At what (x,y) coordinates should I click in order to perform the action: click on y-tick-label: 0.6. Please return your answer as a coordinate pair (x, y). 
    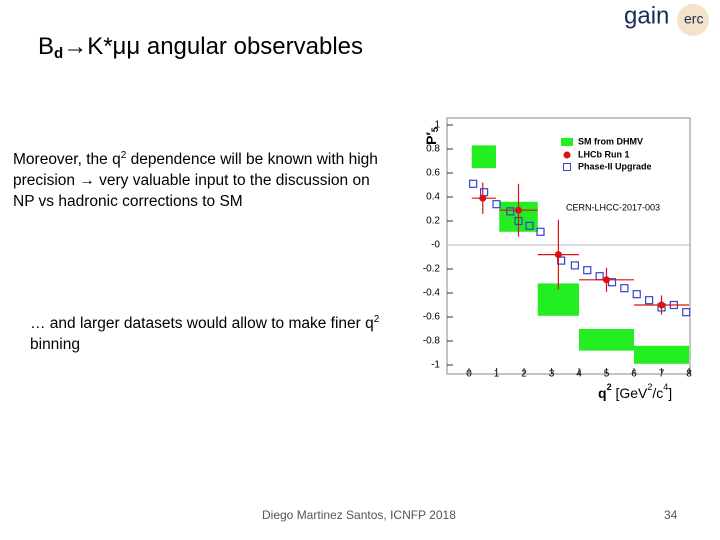
    Looking at the image, I should click on (433, 173).